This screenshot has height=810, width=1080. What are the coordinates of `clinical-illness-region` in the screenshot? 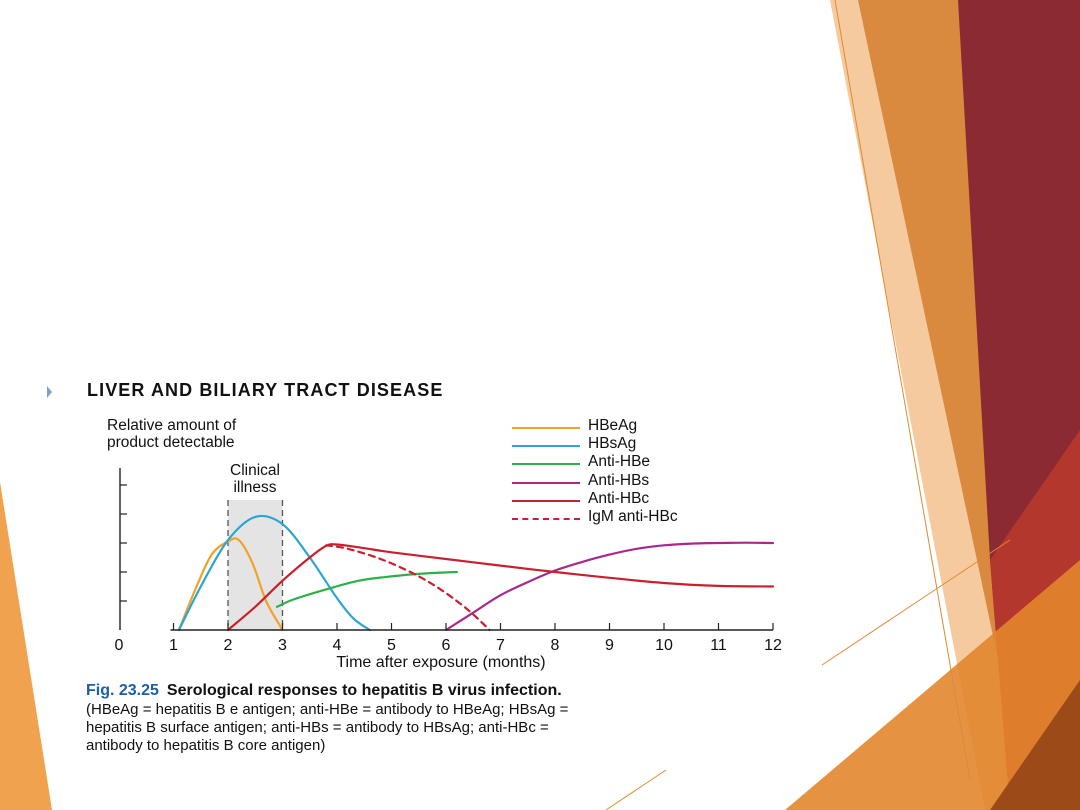 It's located at (255, 565).